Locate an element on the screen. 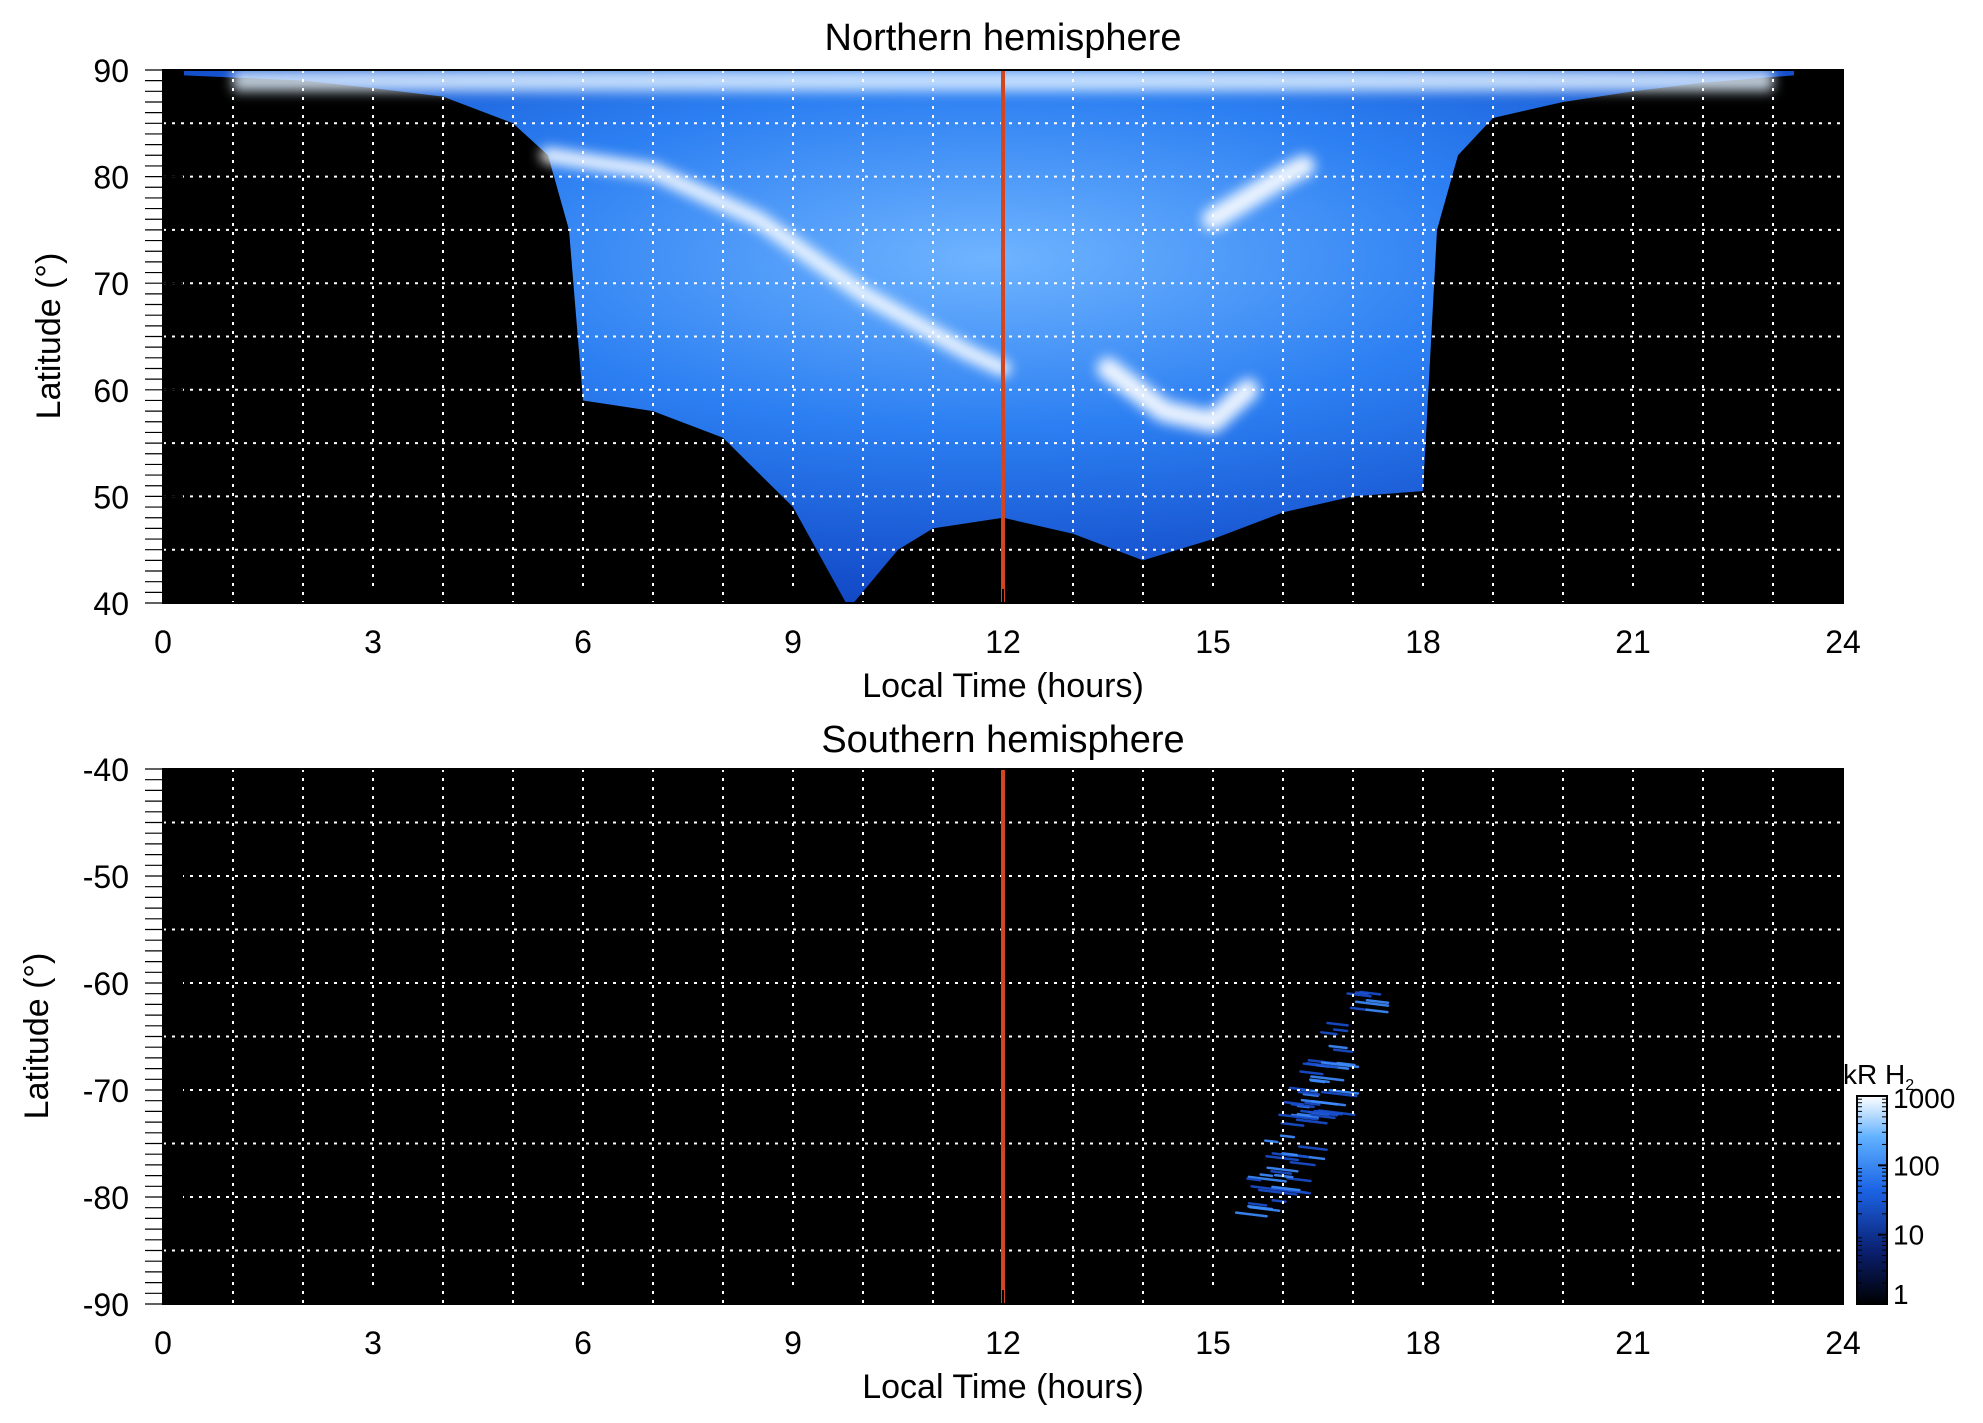 The width and height of the screenshot is (1983, 1423). northern-y-tick-label-0: 40 is located at coordinates (111, 604).